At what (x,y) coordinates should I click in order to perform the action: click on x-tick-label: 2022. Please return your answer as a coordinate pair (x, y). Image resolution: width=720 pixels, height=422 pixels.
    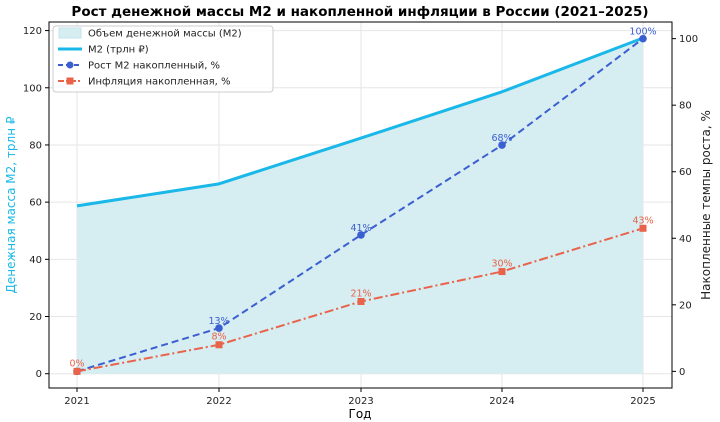
    Looking at the image, I should click on (218, 401).